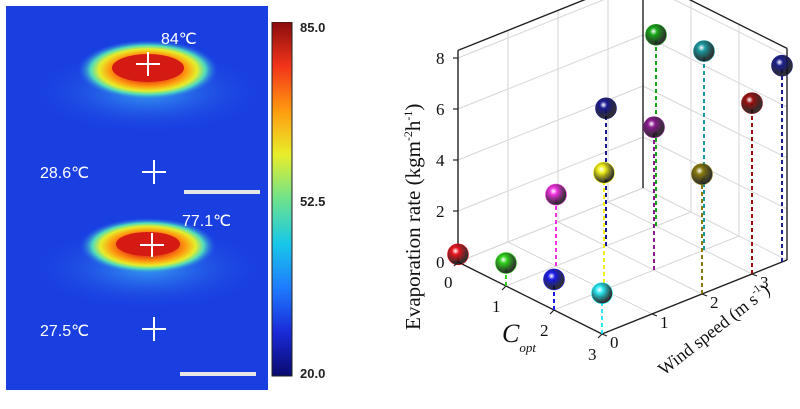 Image resolution: width=800 pixels, height=409 pixels. What do you see at coordinates (206, 221) in the screenshot?
I see `max-temp-bottom: 77.1℃` at bounding box center [206, 221].